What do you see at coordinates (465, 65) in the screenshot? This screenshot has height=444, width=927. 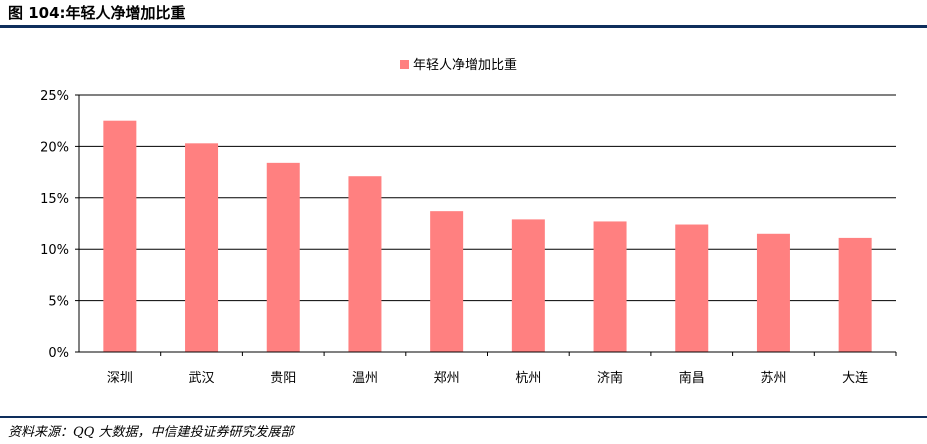 I see `legend-label: 年轻人净增加比重` at bounding box center [465, 65].